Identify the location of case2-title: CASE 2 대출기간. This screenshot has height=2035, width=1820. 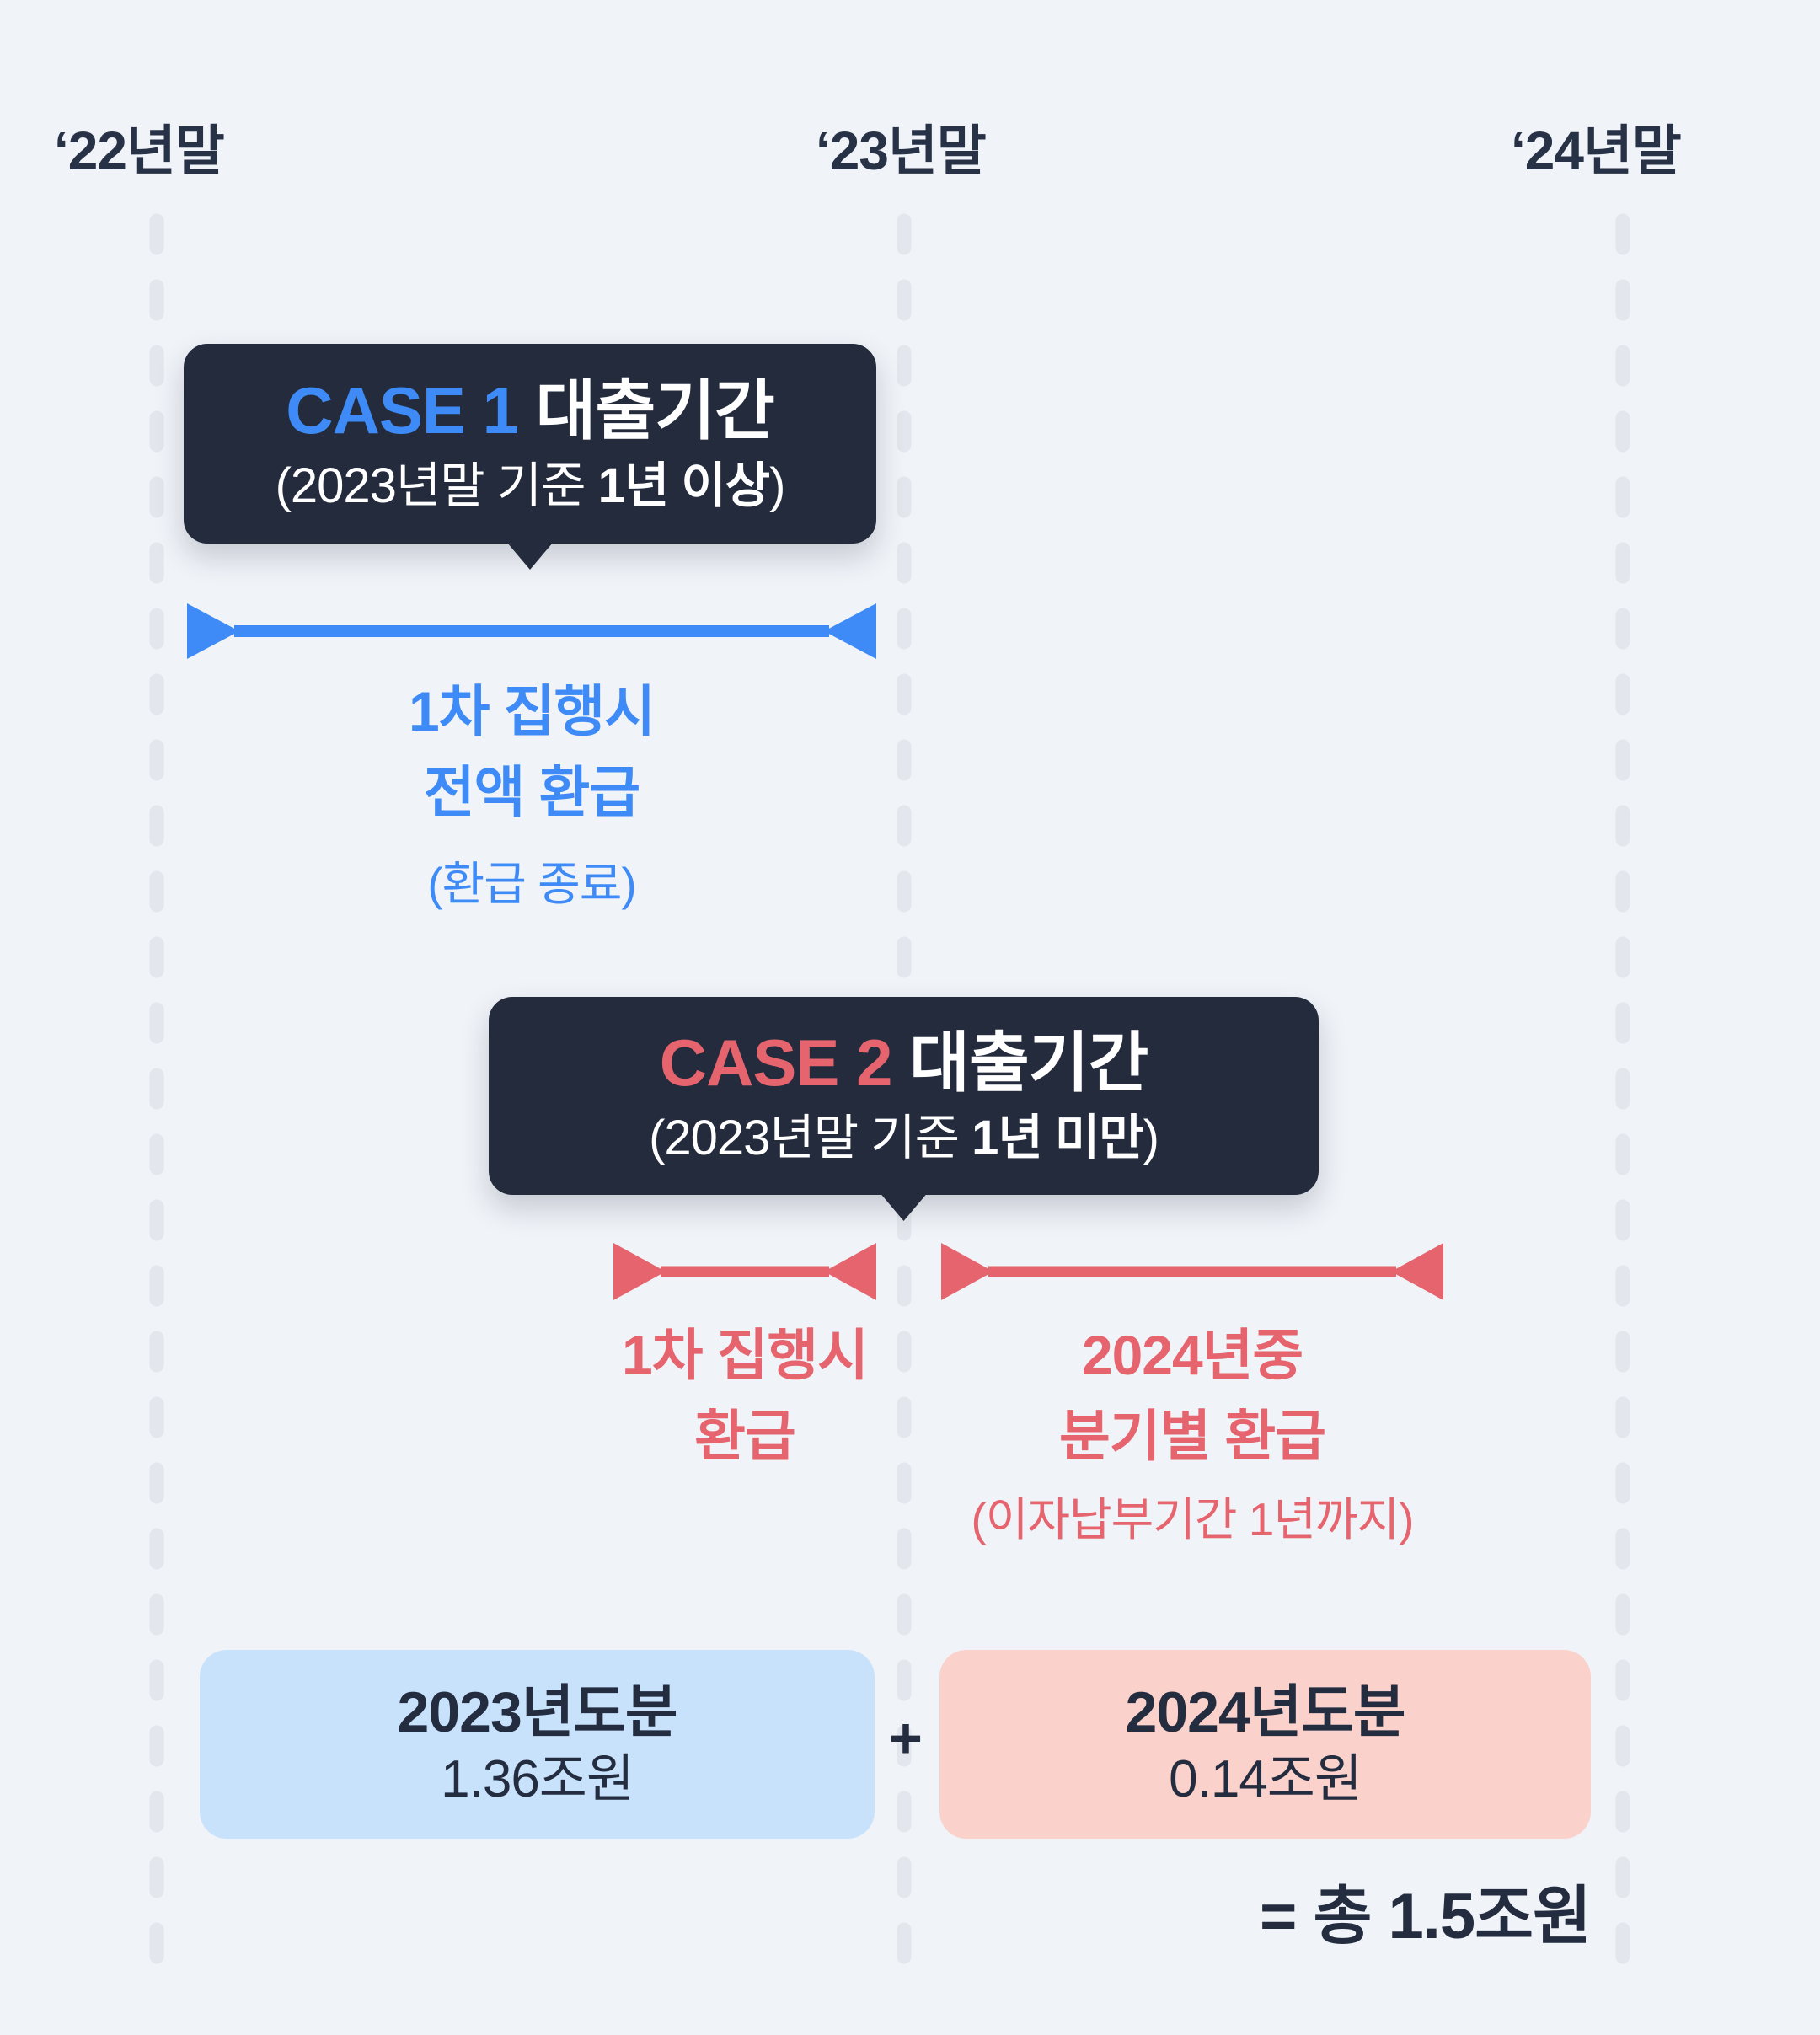
(904, 1062).